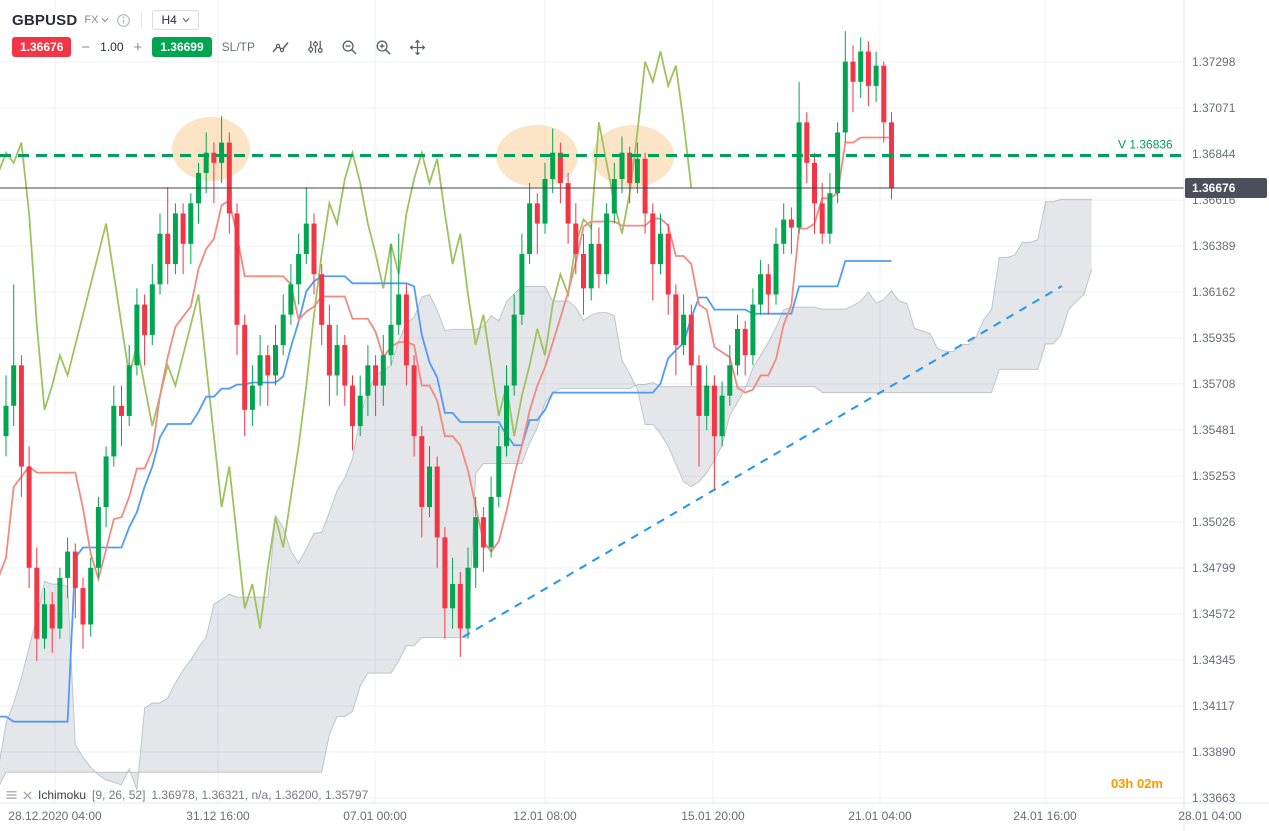  What do you see at coordinates (219, 47) in the screenshot?
I see `trade-panel: 1.36676 − 1.00 + 1.36699 SL/TP` at bounding box center [219, 47].